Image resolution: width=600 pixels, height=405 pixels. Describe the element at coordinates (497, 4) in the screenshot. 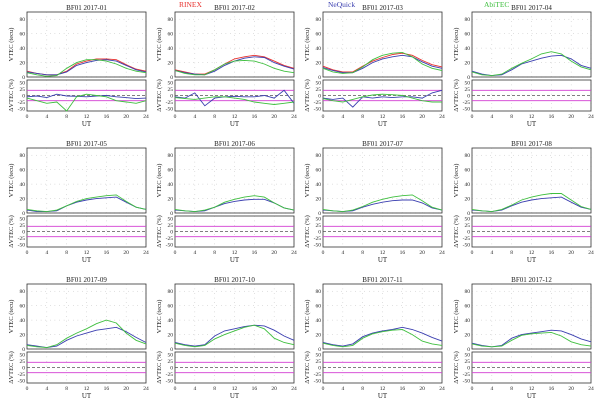

I see `legend-abitec: AbiTEC` at that location.